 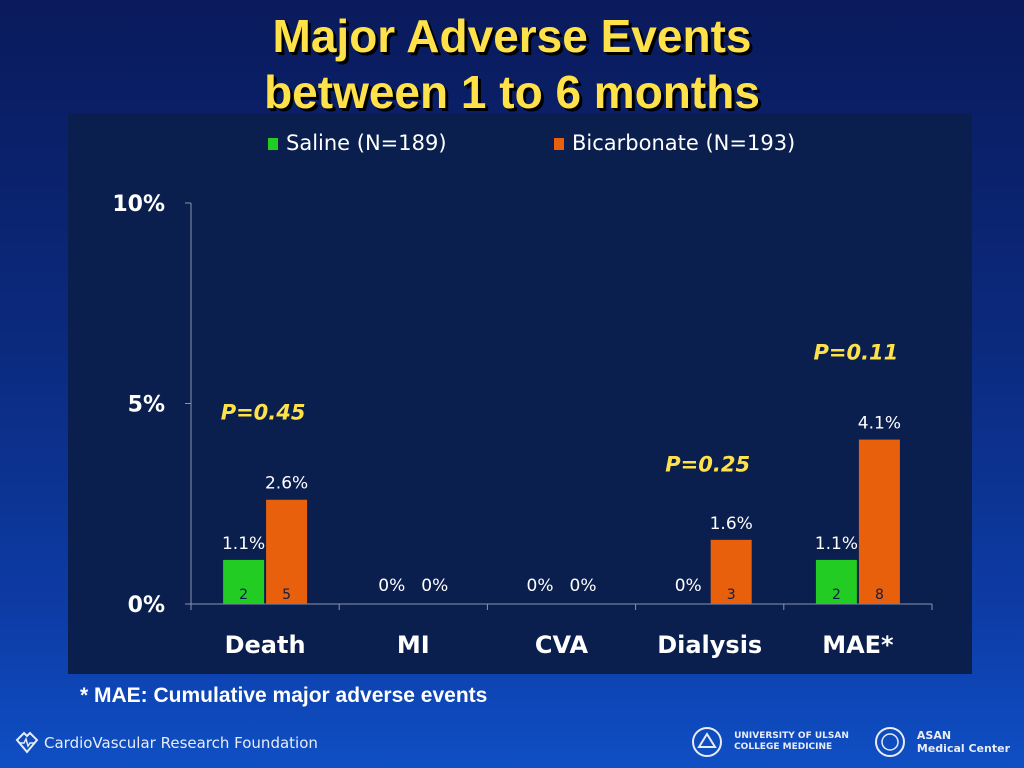 I want to click on footer-cvrf: CardioVascular Research Foundation, so click(x=166, y=743).